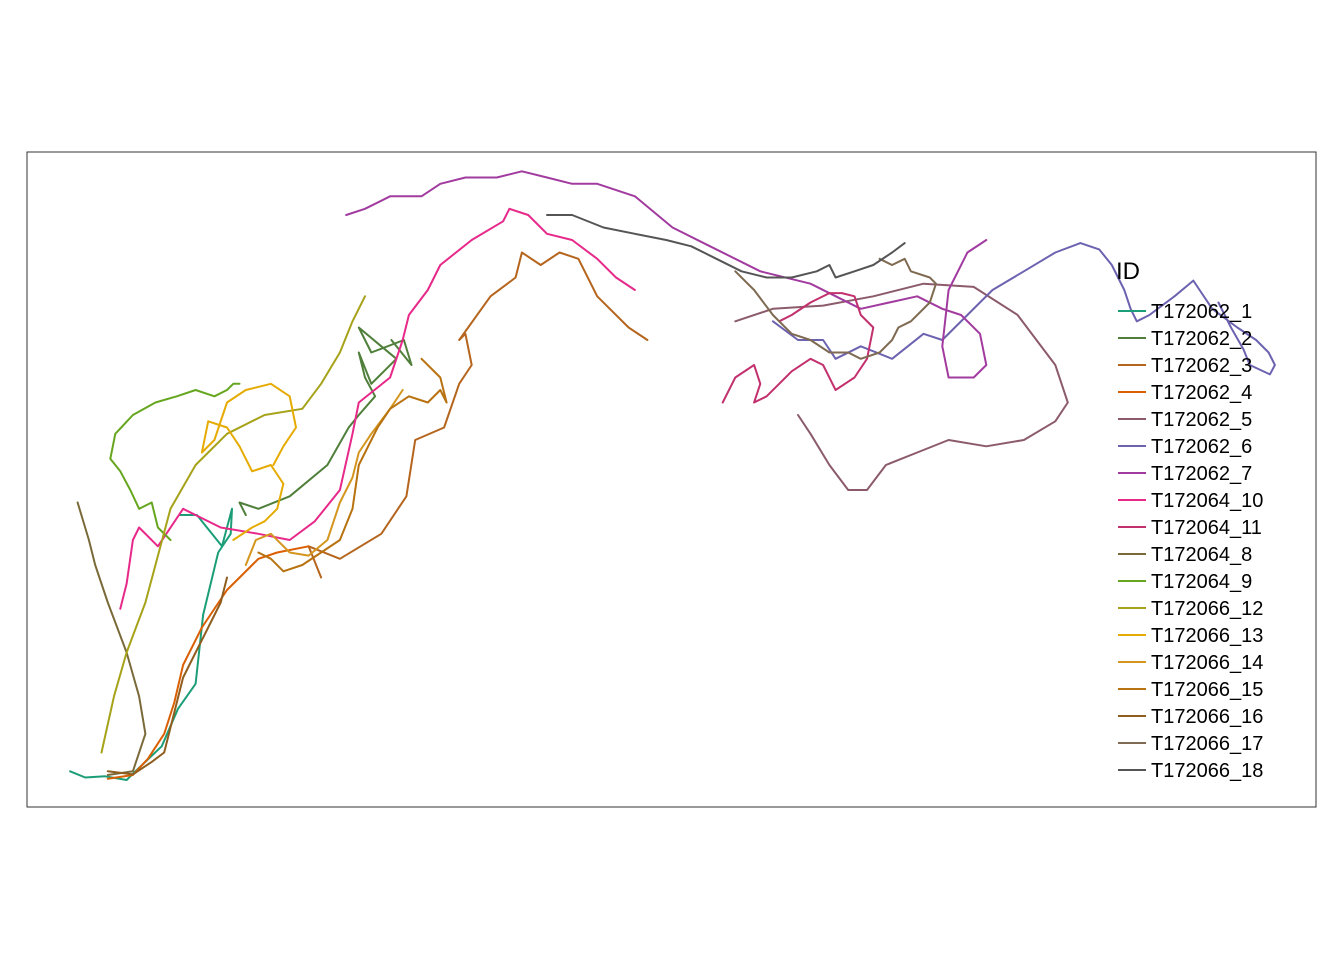 The height and width of the screenshot is (960, 1344). I want to click on legend-label-t172062-5: T172062_5, so click(1201, 420).